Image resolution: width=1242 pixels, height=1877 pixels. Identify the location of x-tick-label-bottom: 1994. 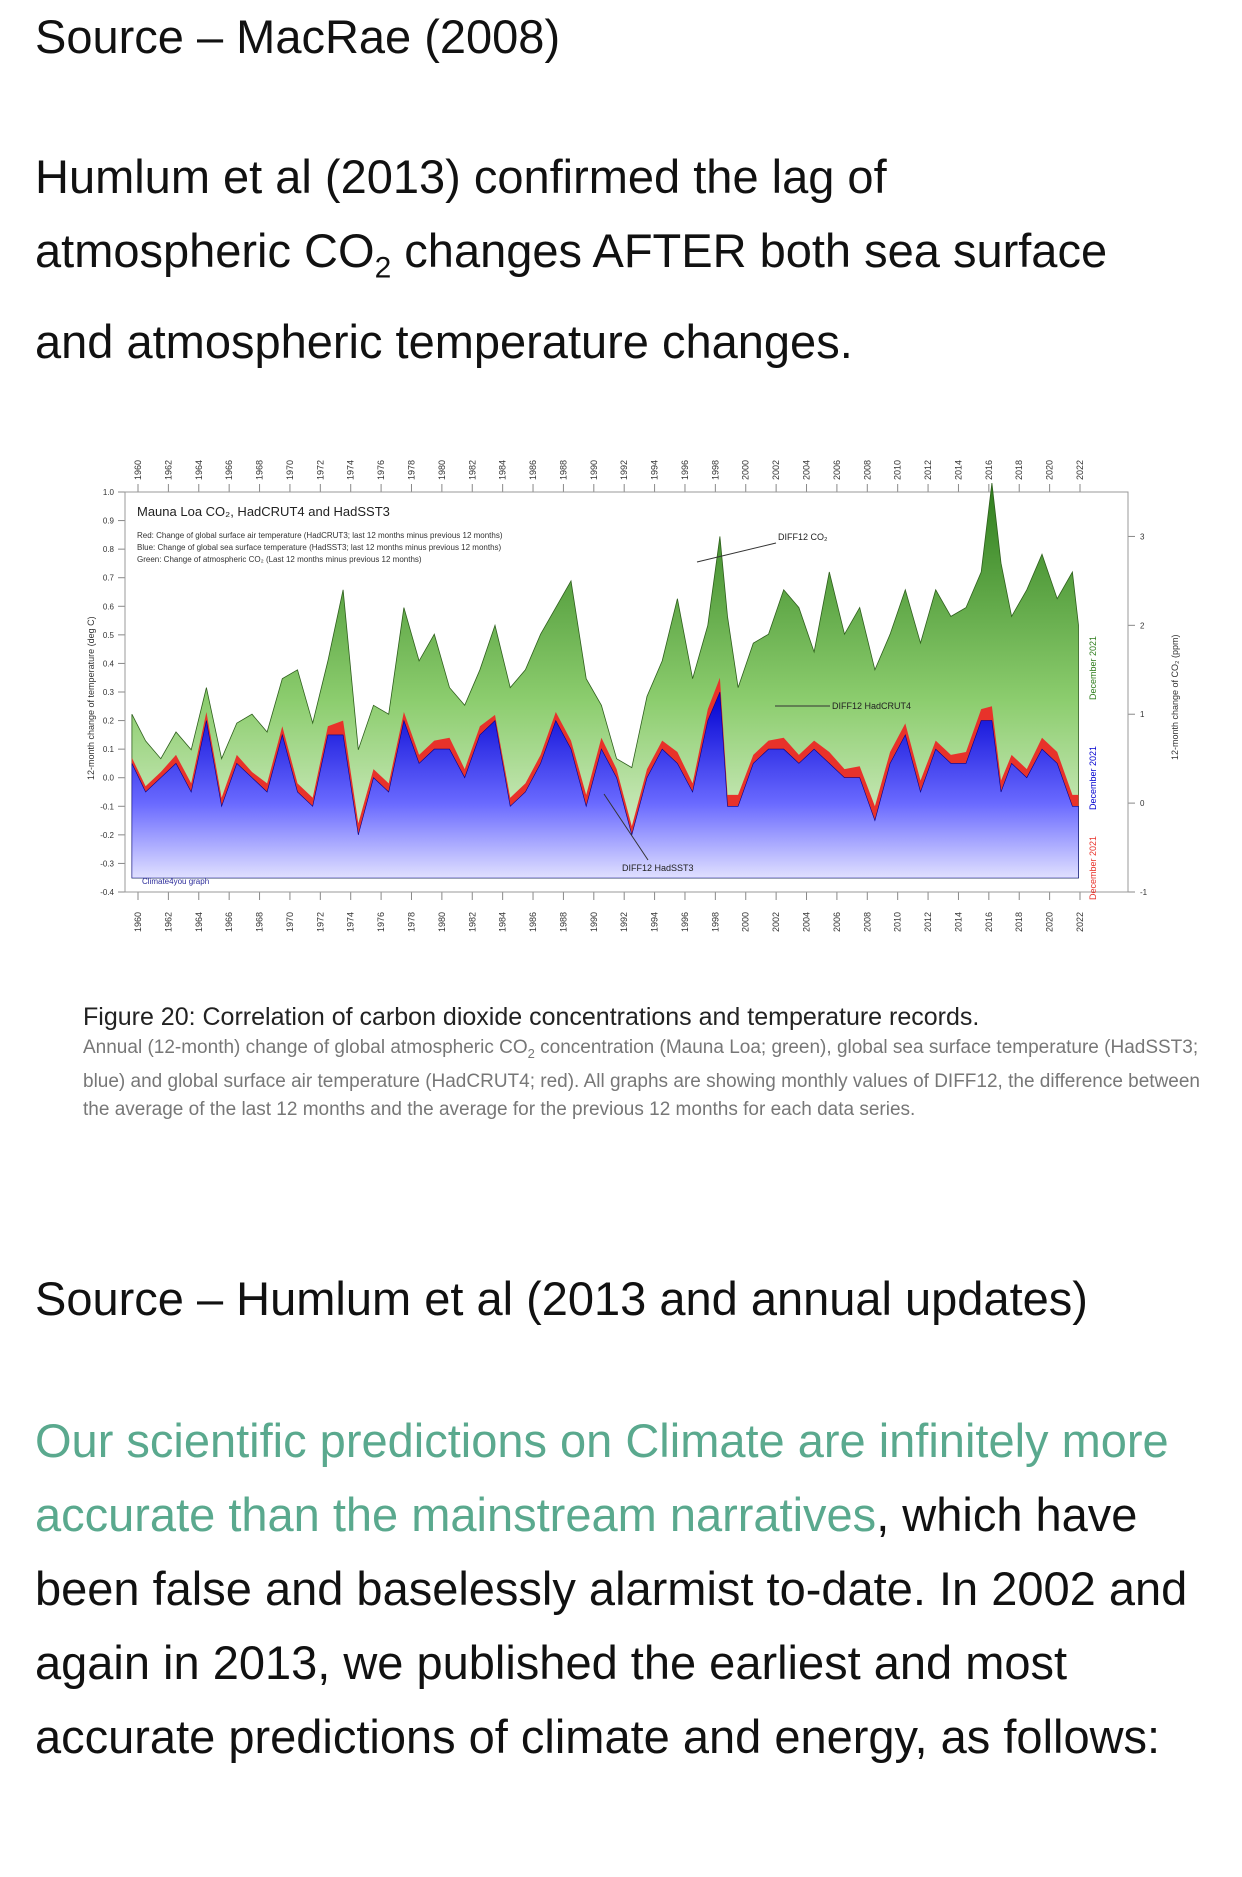
(655, 922).